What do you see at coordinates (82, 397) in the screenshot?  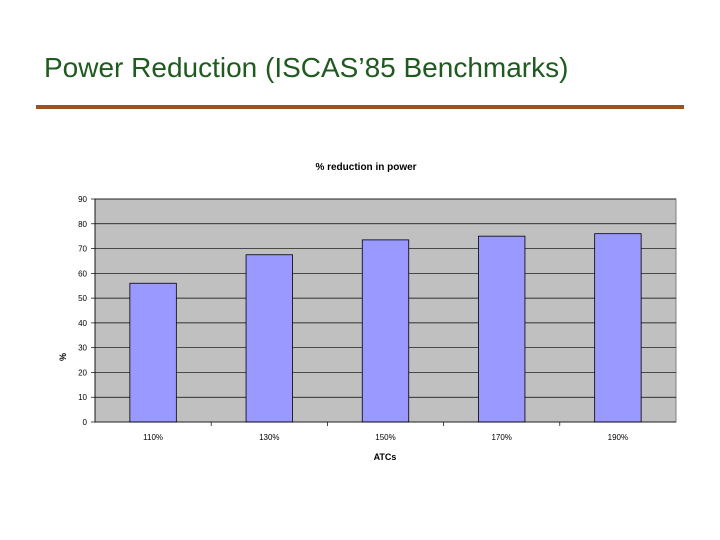 I see `y-tick-label: 10` at bounding box center [82, 397].